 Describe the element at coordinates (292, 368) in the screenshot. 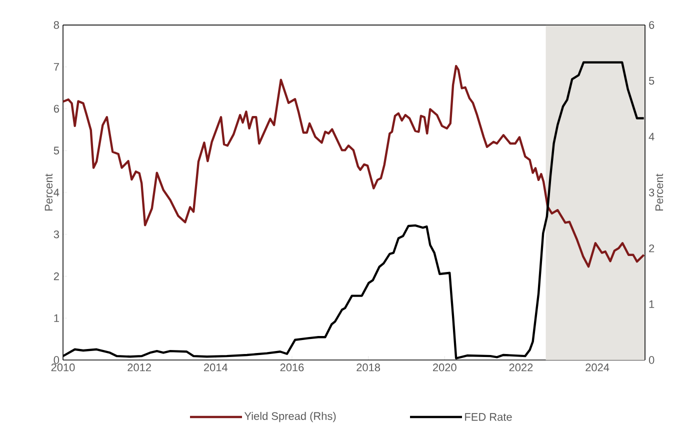

I see `x-tick-label: 2016` at that location.